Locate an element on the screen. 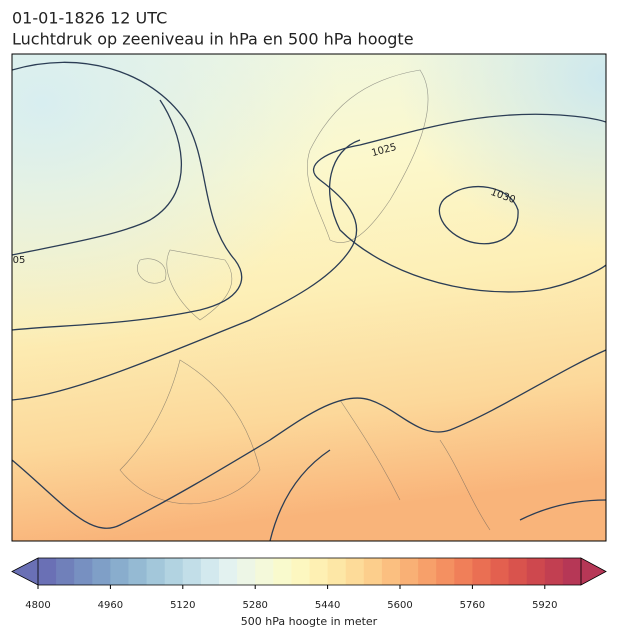 The width and height of the screenshot is (618, 643). colorbar-tick-label: 5600 is located at coordinates (399, 605).